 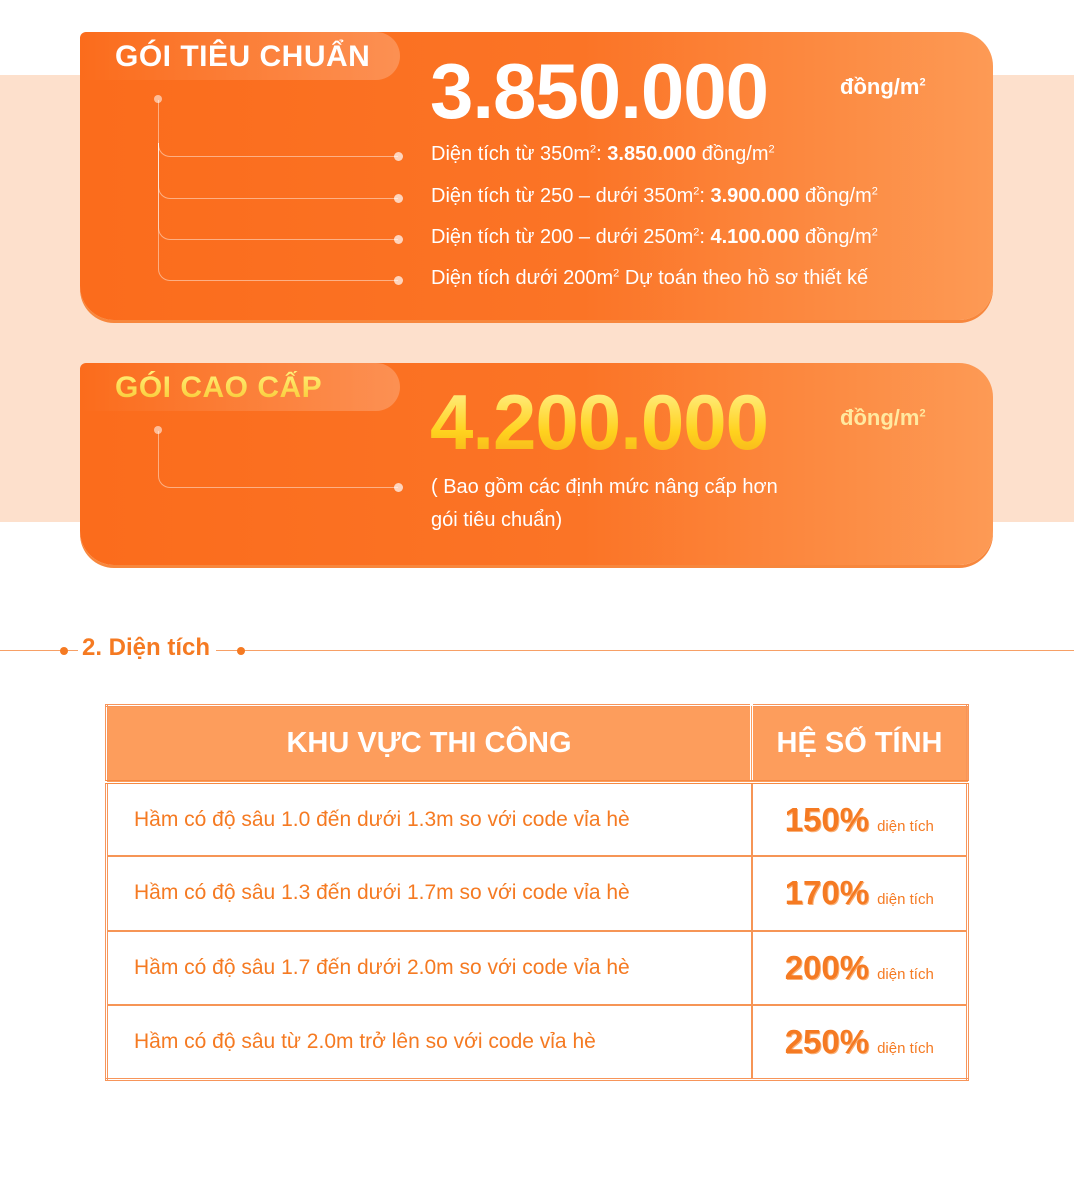 I want to click on package-label: GÓI CAO CẤP, so click(x=219, y=387).